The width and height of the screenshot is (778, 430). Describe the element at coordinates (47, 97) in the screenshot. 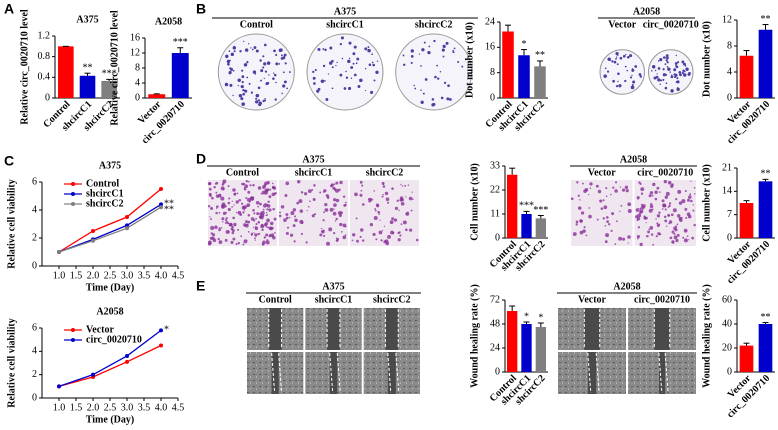

I see `y-tick-label: 0` at that location.